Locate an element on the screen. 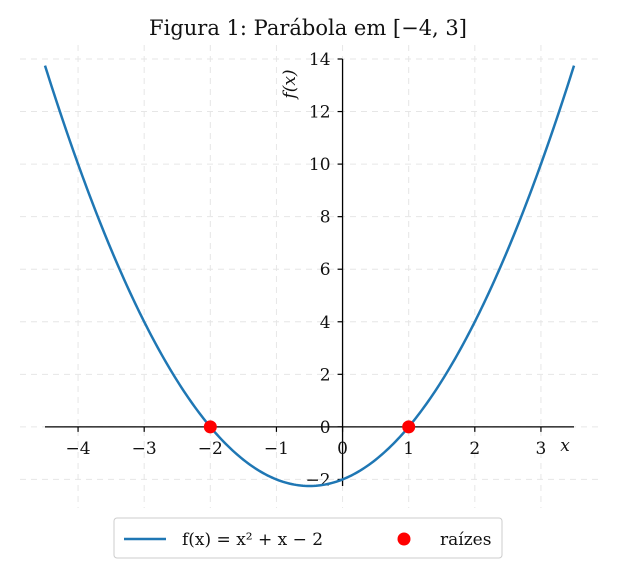  legend: f(x) = x² + x − 2 raízes is located at coordinates (308, 538).